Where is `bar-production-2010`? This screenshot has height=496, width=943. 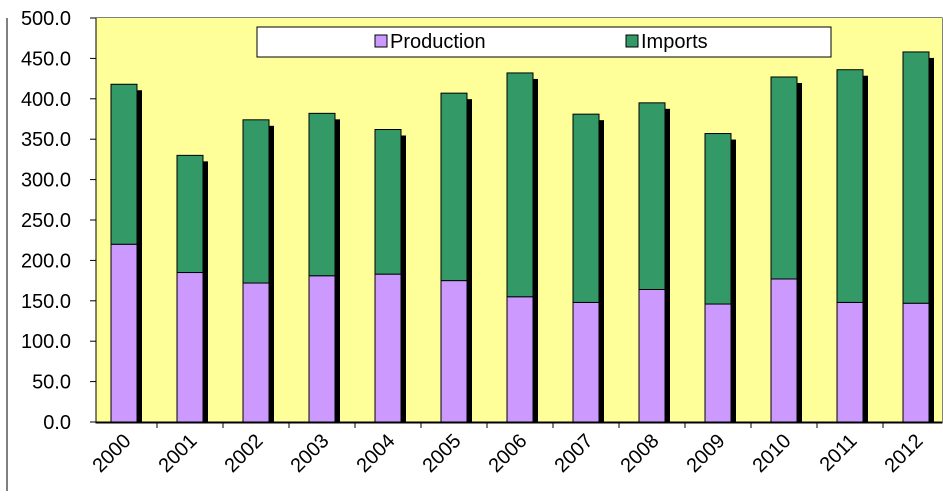 bar-production-2010 is located at coordinates (784, 350).